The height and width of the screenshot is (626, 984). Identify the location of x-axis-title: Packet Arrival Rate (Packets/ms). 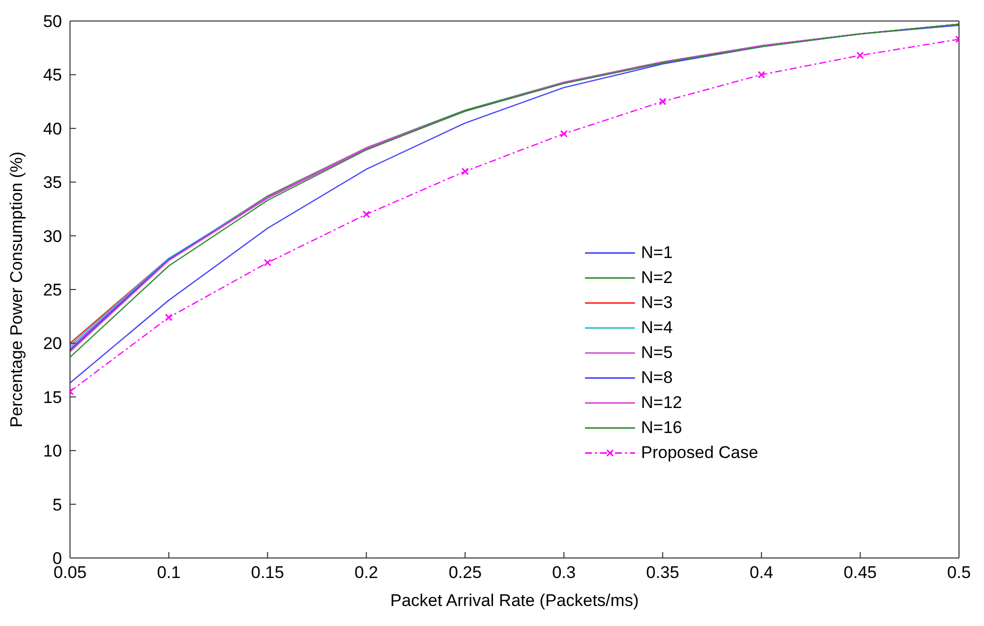
(514, 600).